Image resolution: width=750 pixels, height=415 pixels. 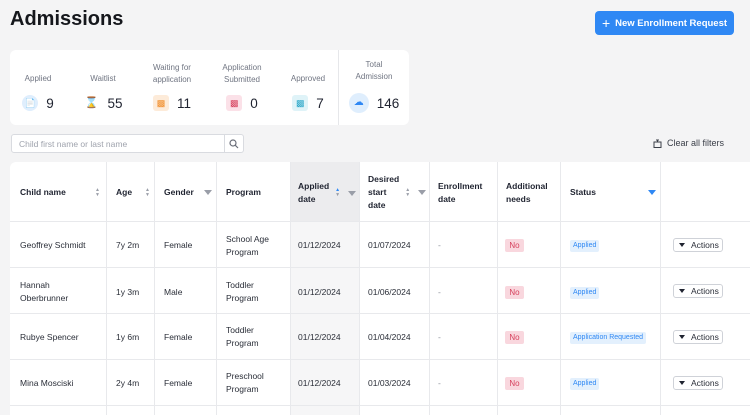 What do you see at coordinates (118, 143) in the screenshot?
I see `search-input: Child first name or last name` at bounding box center [118, 143].